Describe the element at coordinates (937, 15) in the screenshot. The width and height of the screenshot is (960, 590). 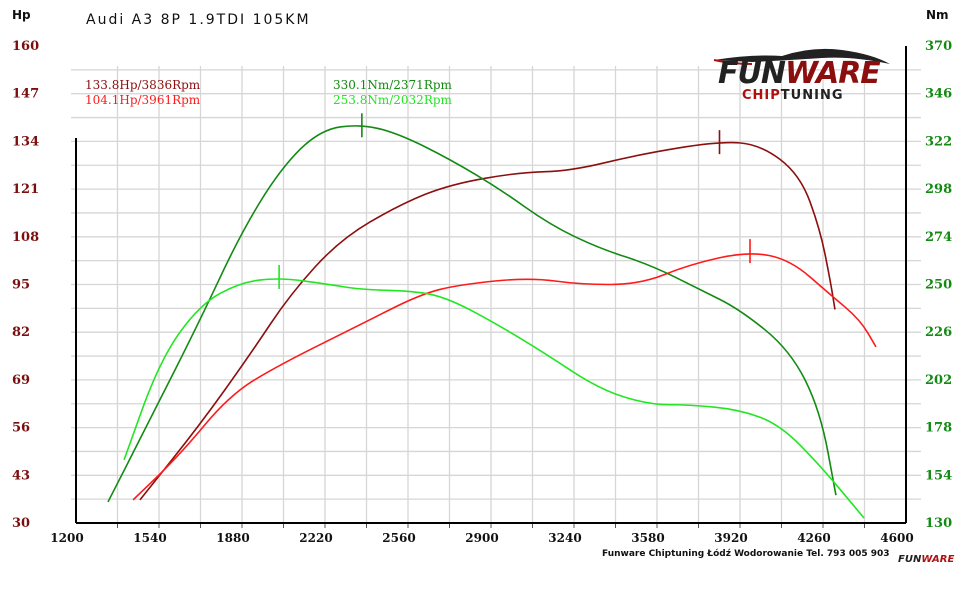
I see `nm-axis-unit: Nm` at that location.